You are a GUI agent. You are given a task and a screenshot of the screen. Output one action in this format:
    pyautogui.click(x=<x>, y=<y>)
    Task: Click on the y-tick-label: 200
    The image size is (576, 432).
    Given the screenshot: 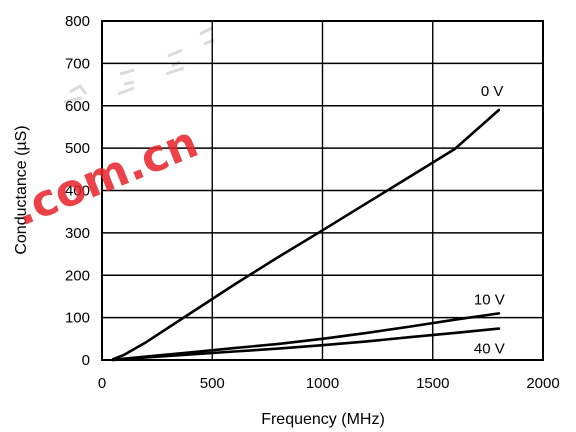 What is the action you would take?
    pyautogui.click(x=77, y=275)
    